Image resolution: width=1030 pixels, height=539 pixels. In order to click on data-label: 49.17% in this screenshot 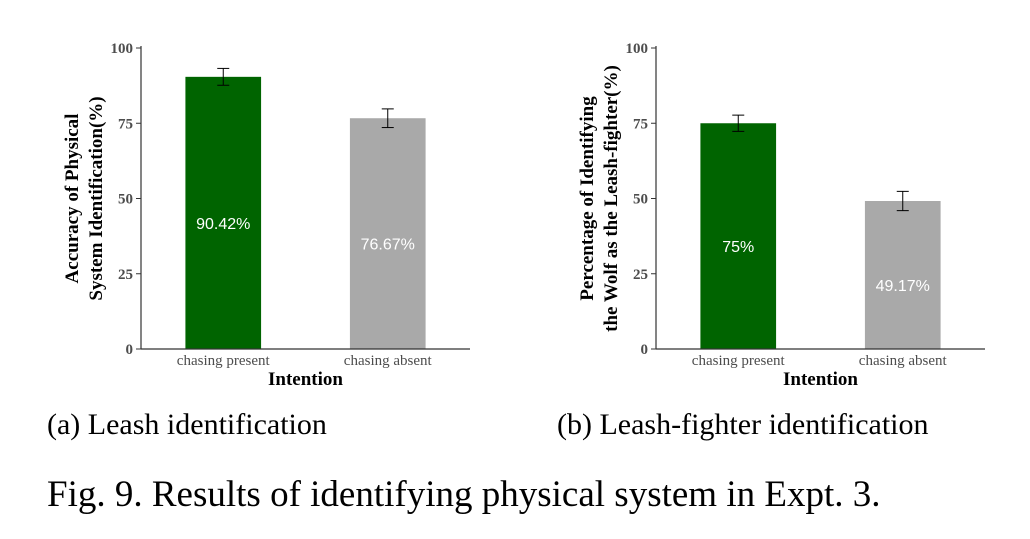, I will do `click(903, 286)`.